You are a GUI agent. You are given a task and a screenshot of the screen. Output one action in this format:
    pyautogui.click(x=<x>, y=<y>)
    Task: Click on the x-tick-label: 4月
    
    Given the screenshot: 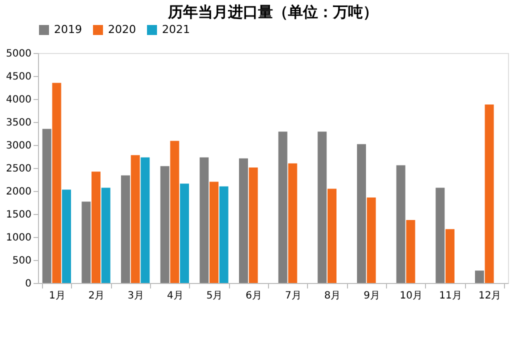 What is the action you would take?
    pyautogui.click(x=175, y=296)
    